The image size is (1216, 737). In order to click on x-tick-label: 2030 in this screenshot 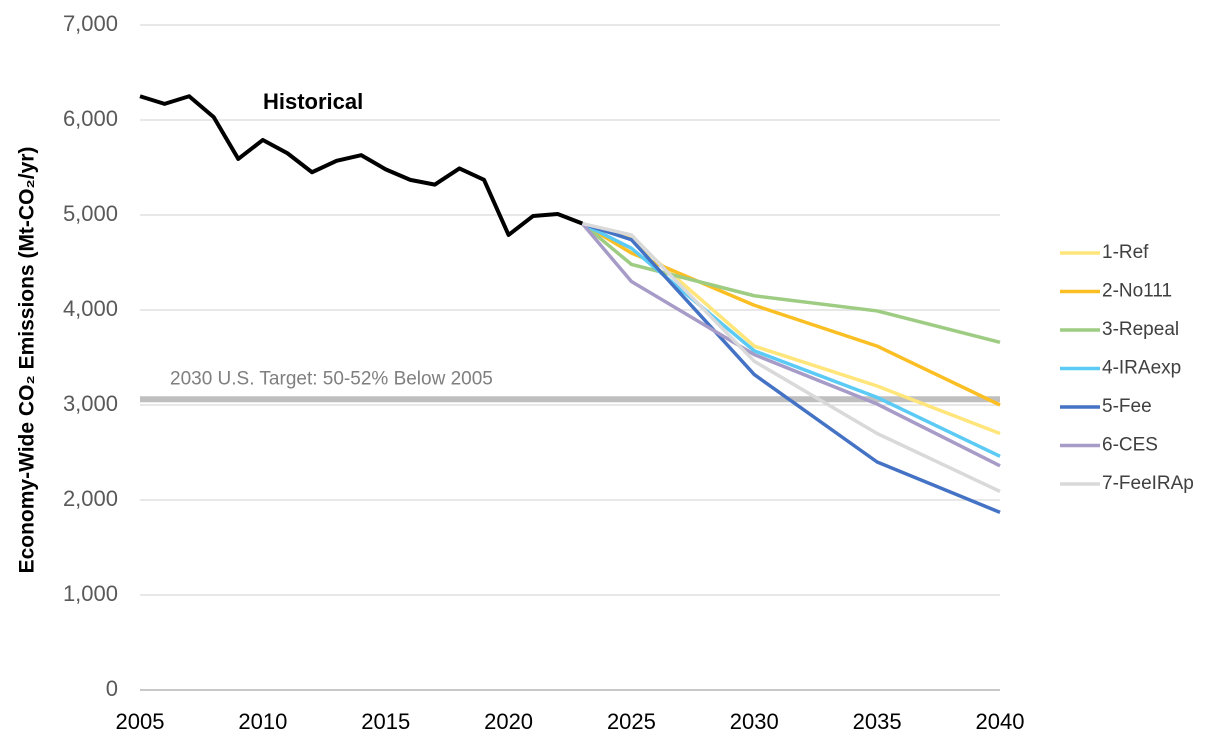, I will do `click(754, 721)`.